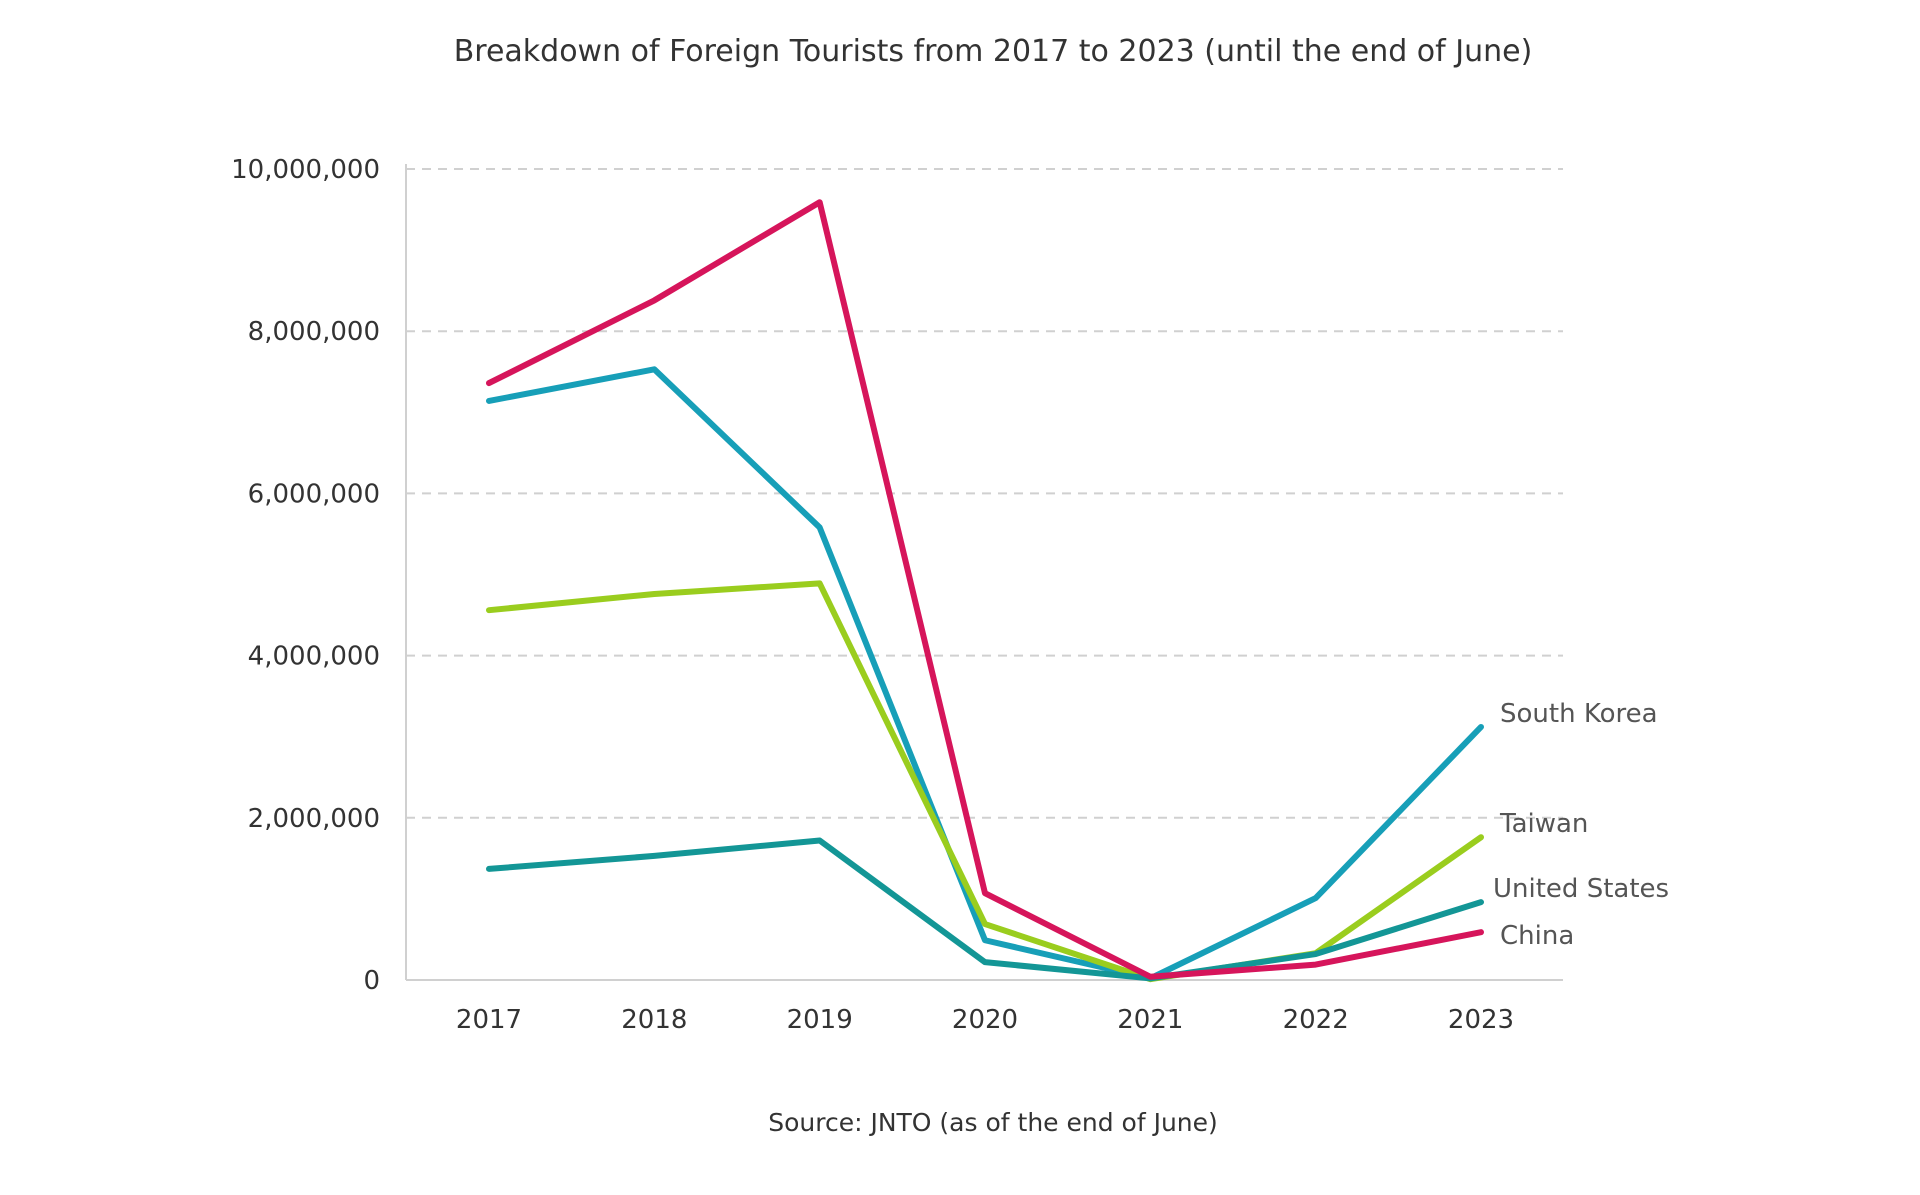 This screenshot has width=1920, height=1195. Describe the element at coordinates (820, 1020) in the screenshot. I see `x-tick-label: 2019` at that location.